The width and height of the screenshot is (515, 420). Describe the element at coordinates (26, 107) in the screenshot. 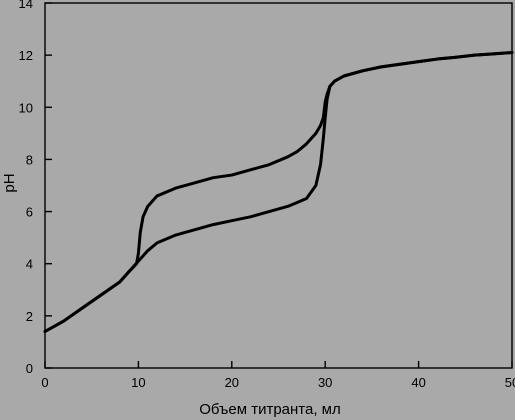

I see `y-tick-label: 10` at that location.